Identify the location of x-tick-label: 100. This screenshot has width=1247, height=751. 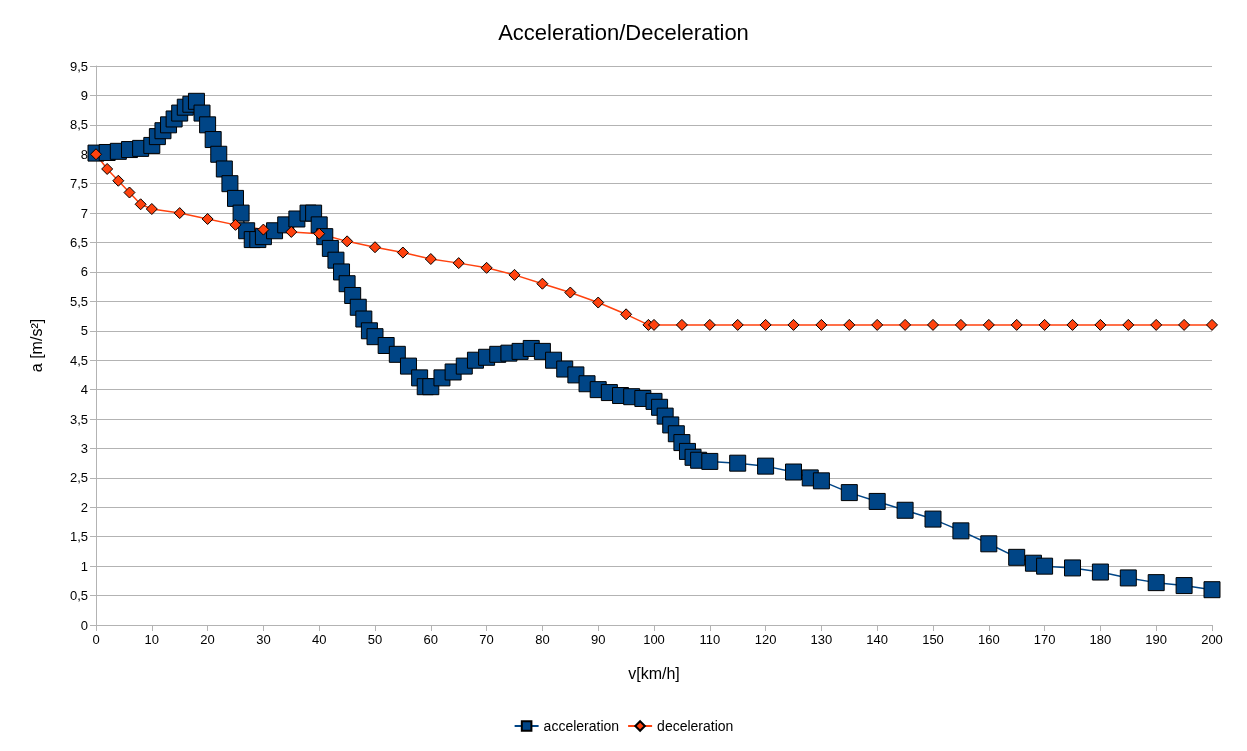
(654, 639).